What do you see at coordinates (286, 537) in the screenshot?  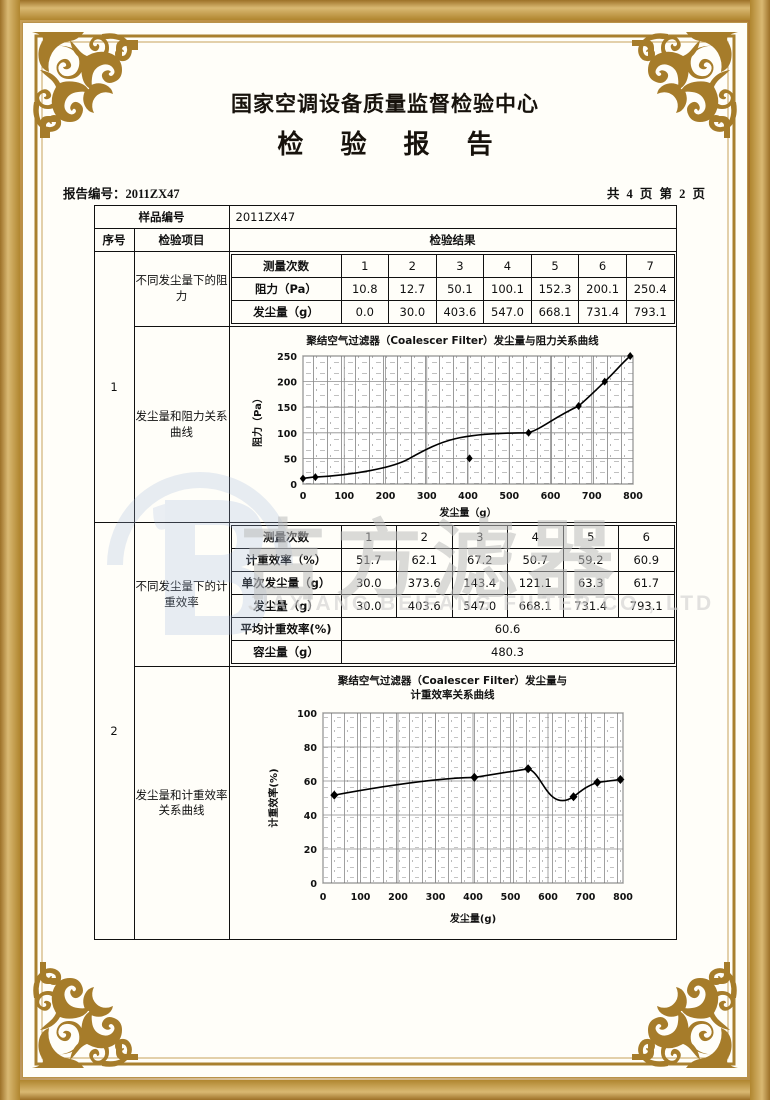 I see `measure-label-2: 测量次数` at bounding box center [286, 537].